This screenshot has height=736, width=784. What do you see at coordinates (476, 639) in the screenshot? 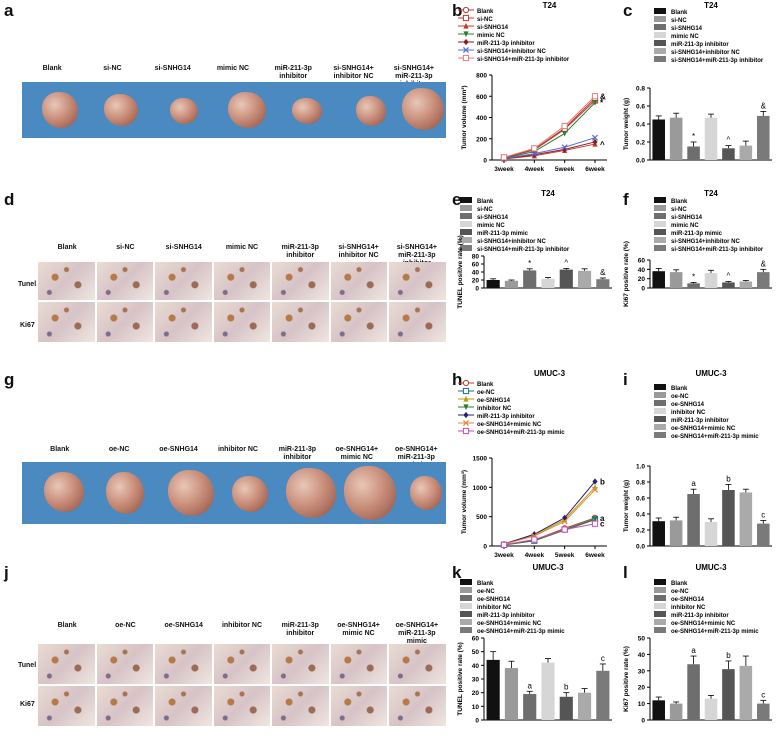
I see `y-tick-label: 60` at bounding box center [476, 639].